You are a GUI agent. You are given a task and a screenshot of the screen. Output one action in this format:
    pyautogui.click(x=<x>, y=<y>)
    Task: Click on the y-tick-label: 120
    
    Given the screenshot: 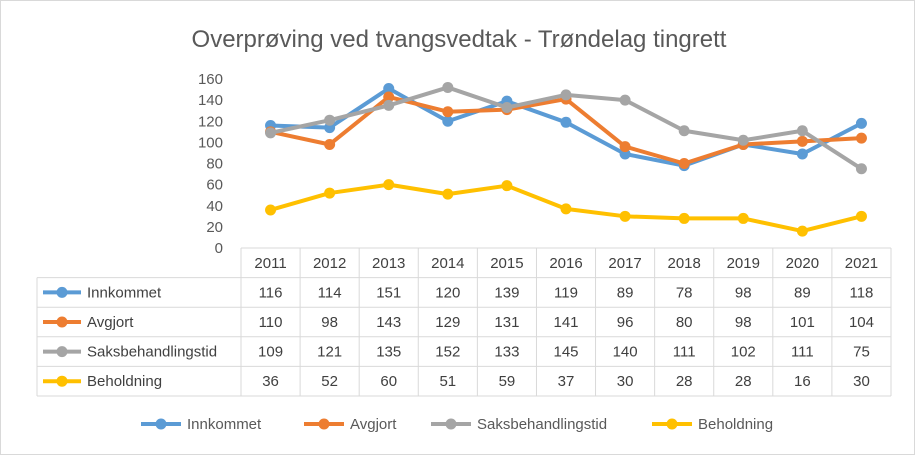 What is the action you would take?
    pyautogui.click(x=210, y=121)
    